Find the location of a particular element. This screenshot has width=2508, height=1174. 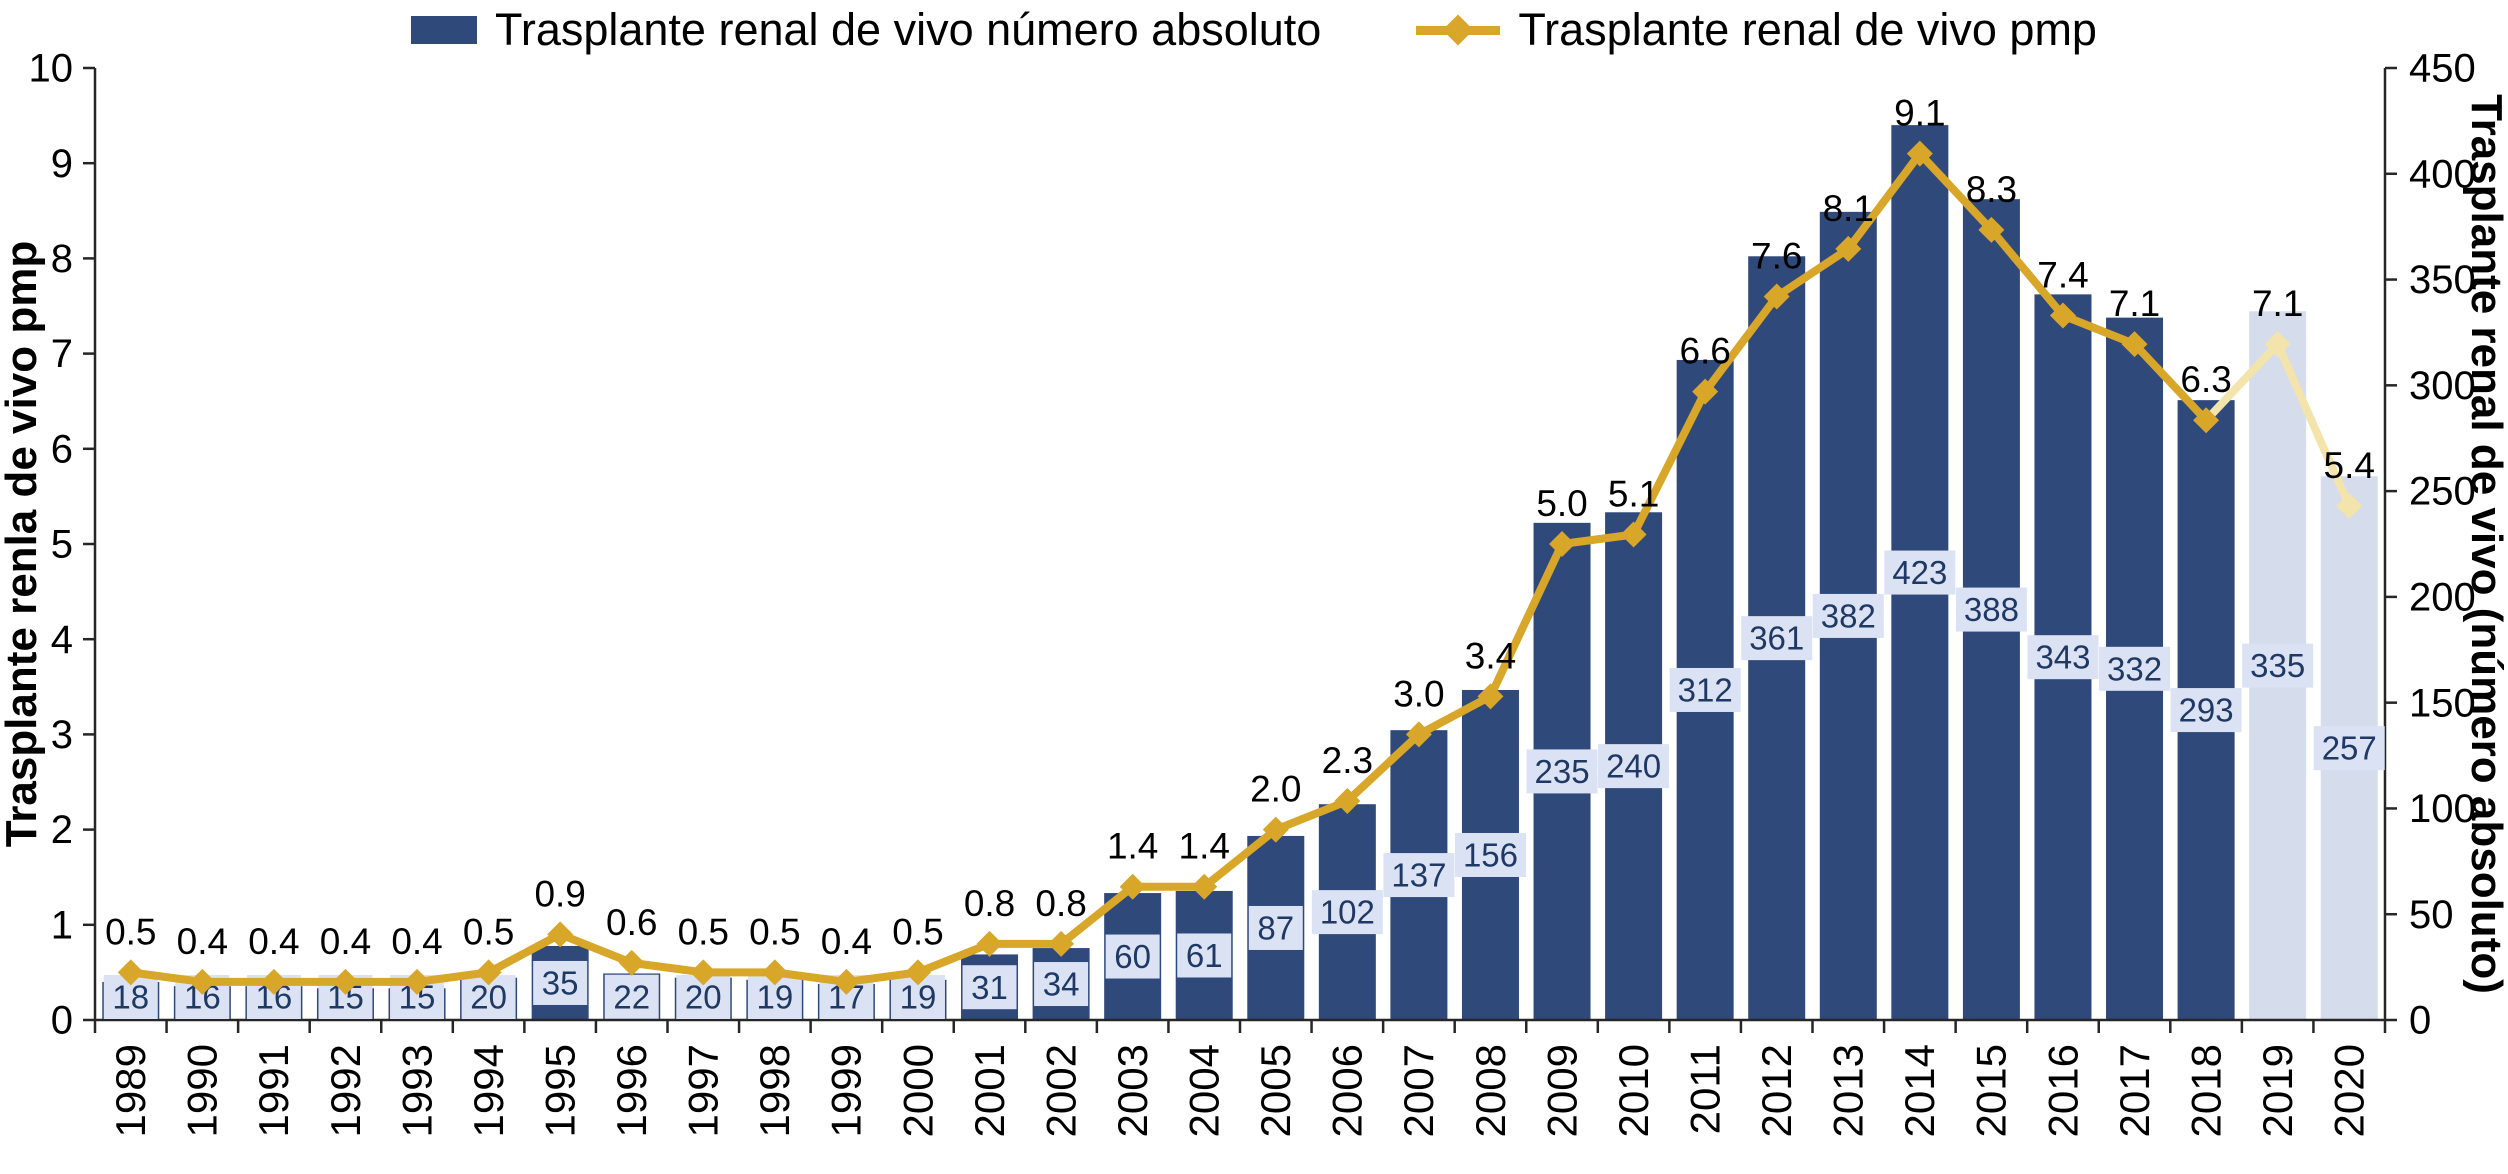

marker-2010 is located at coordinates (1633, 534).